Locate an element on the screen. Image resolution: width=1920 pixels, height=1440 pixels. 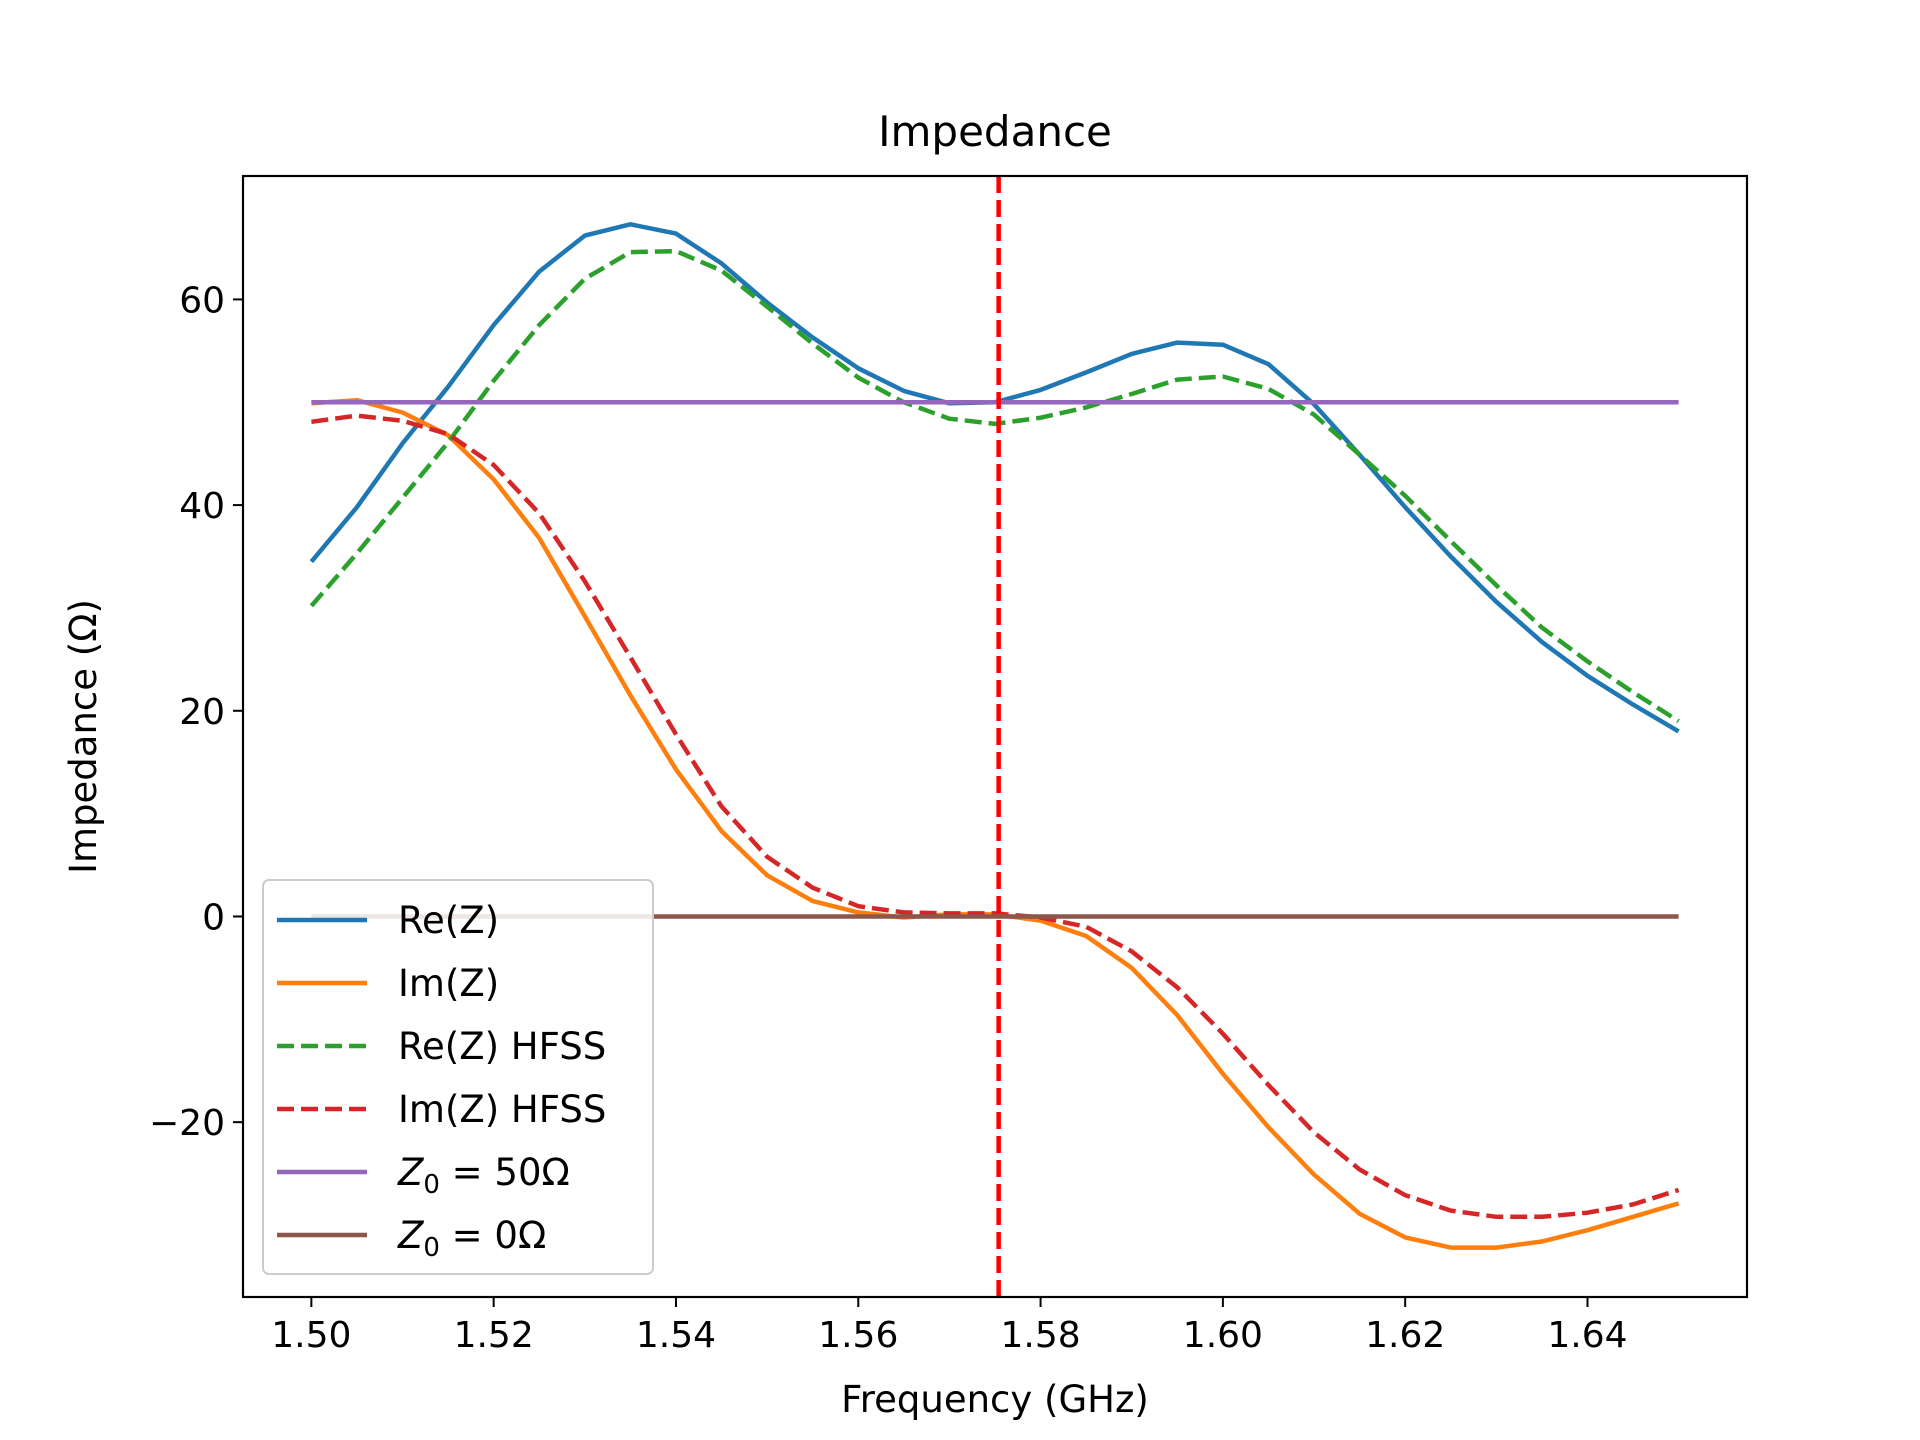
x-axis-ticks: 1.50 1.52 1.54 1.56 1.58 1.60 1.62 1.64 is located at coordinates (949, 1326).